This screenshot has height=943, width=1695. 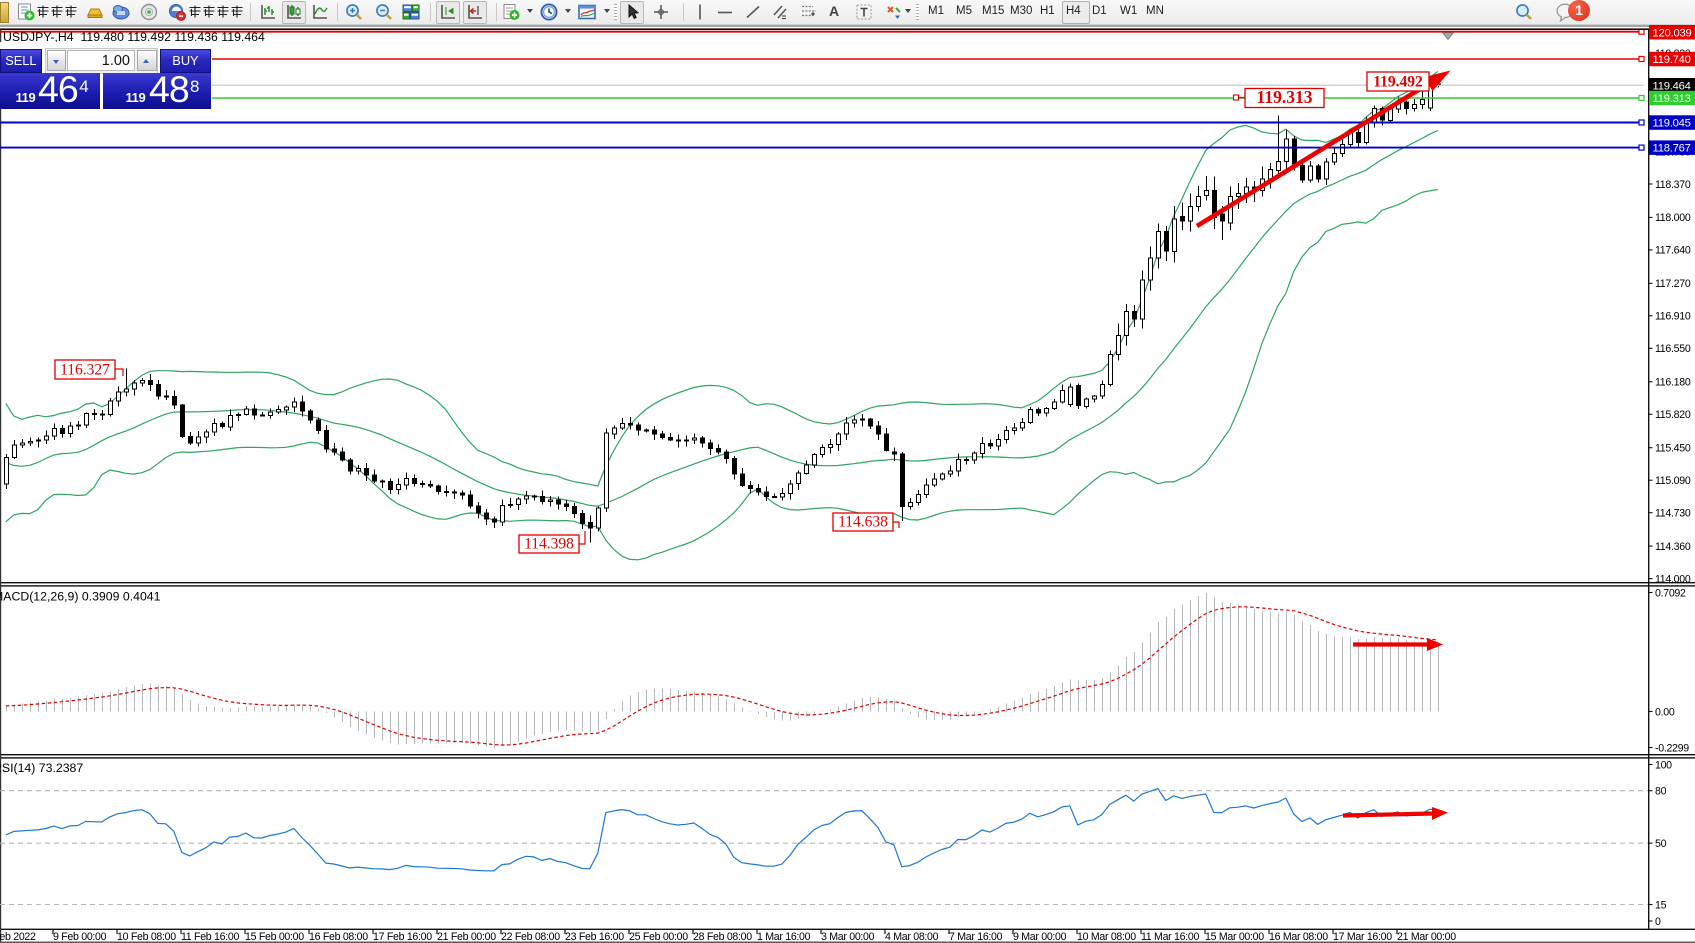 What do you see at coordinates (1673, 349) in the screenshot?
I see `svg-text: 116.550` at bounding box center [1673, 349].